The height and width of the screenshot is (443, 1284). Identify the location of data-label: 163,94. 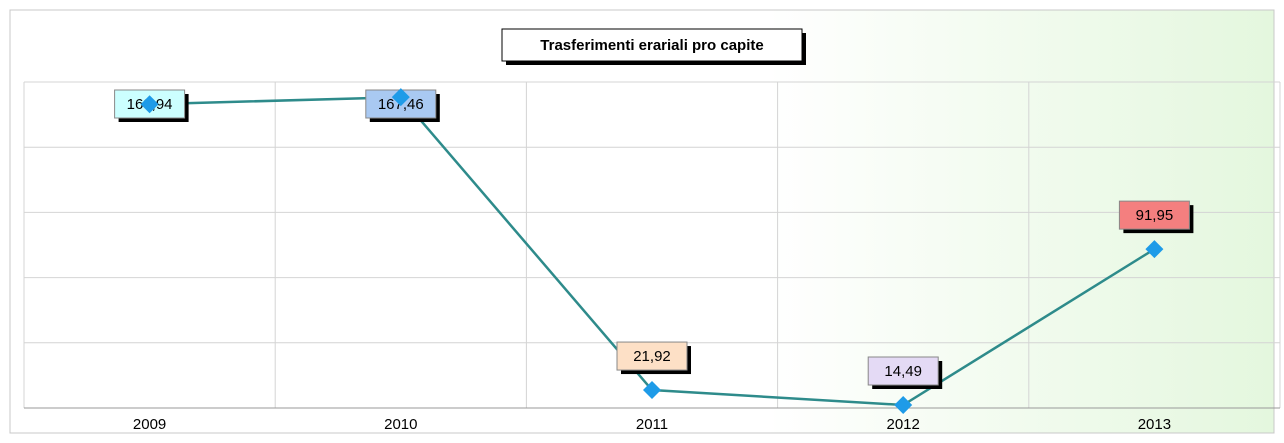
(151, 105).